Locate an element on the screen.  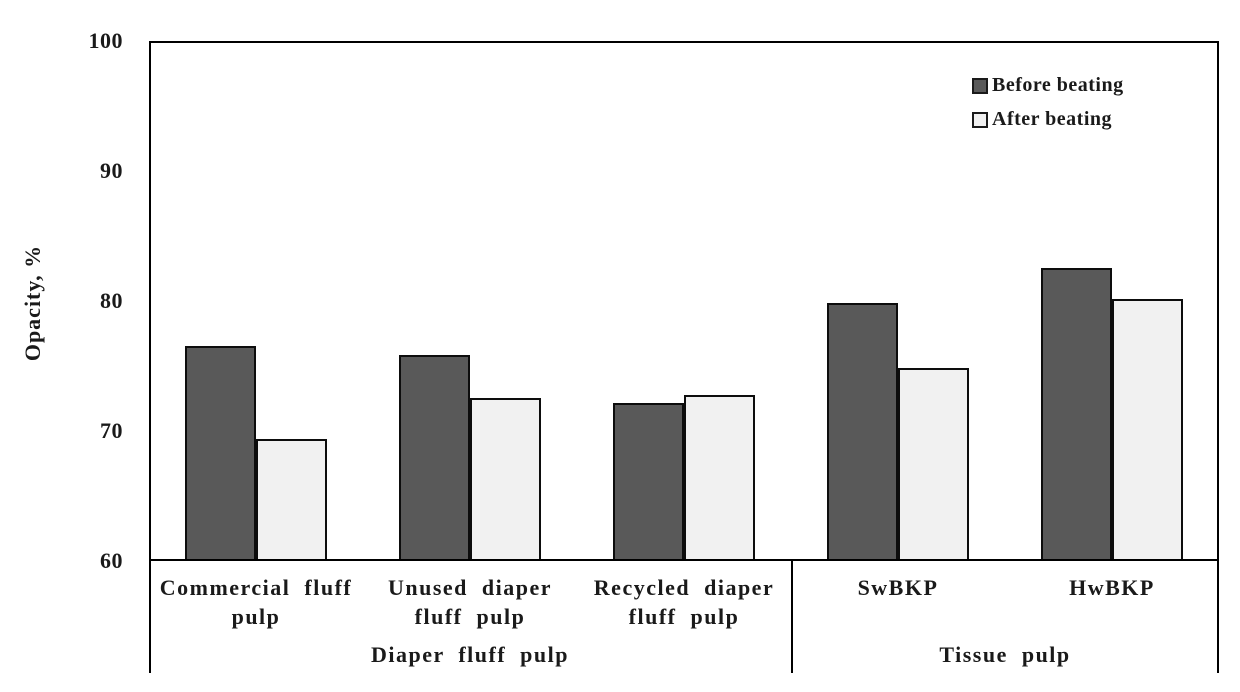
x-category-label-4: SwBKP is located at coordinates (898, 587).